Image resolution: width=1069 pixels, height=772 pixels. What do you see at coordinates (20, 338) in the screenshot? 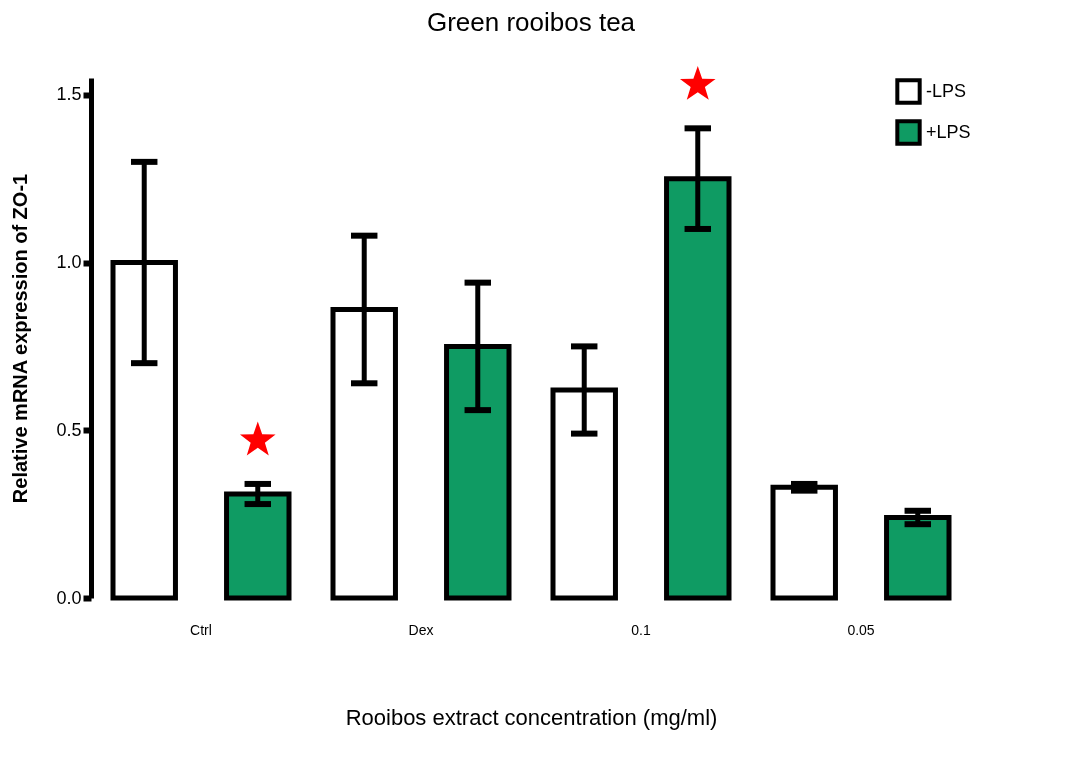
I see `y-axis-title: Relative mRNA expression of ZO-1` at bounding box center [20, 338].